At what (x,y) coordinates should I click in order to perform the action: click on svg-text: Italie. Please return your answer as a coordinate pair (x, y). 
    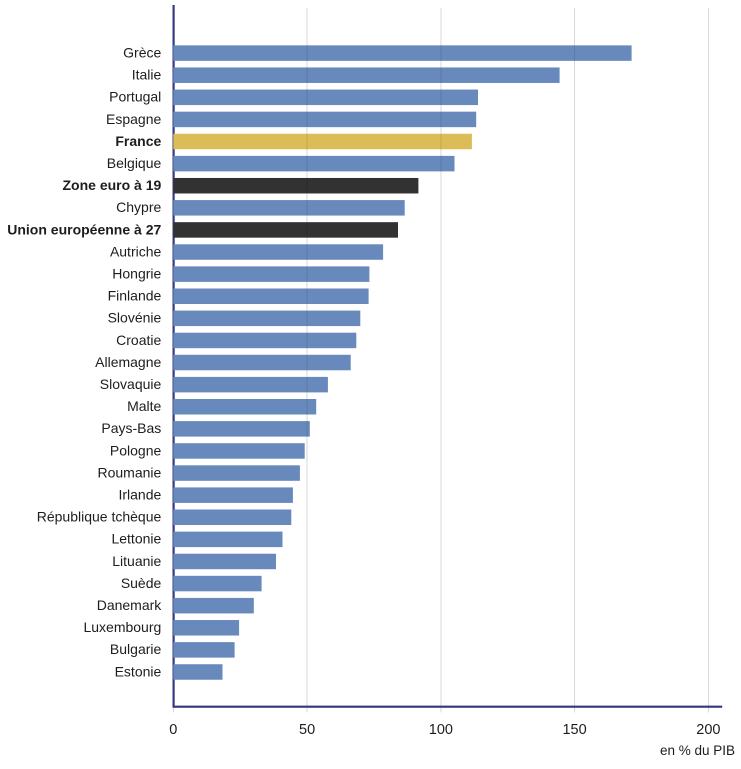
    Looking at the image, I should click on (147, 75).